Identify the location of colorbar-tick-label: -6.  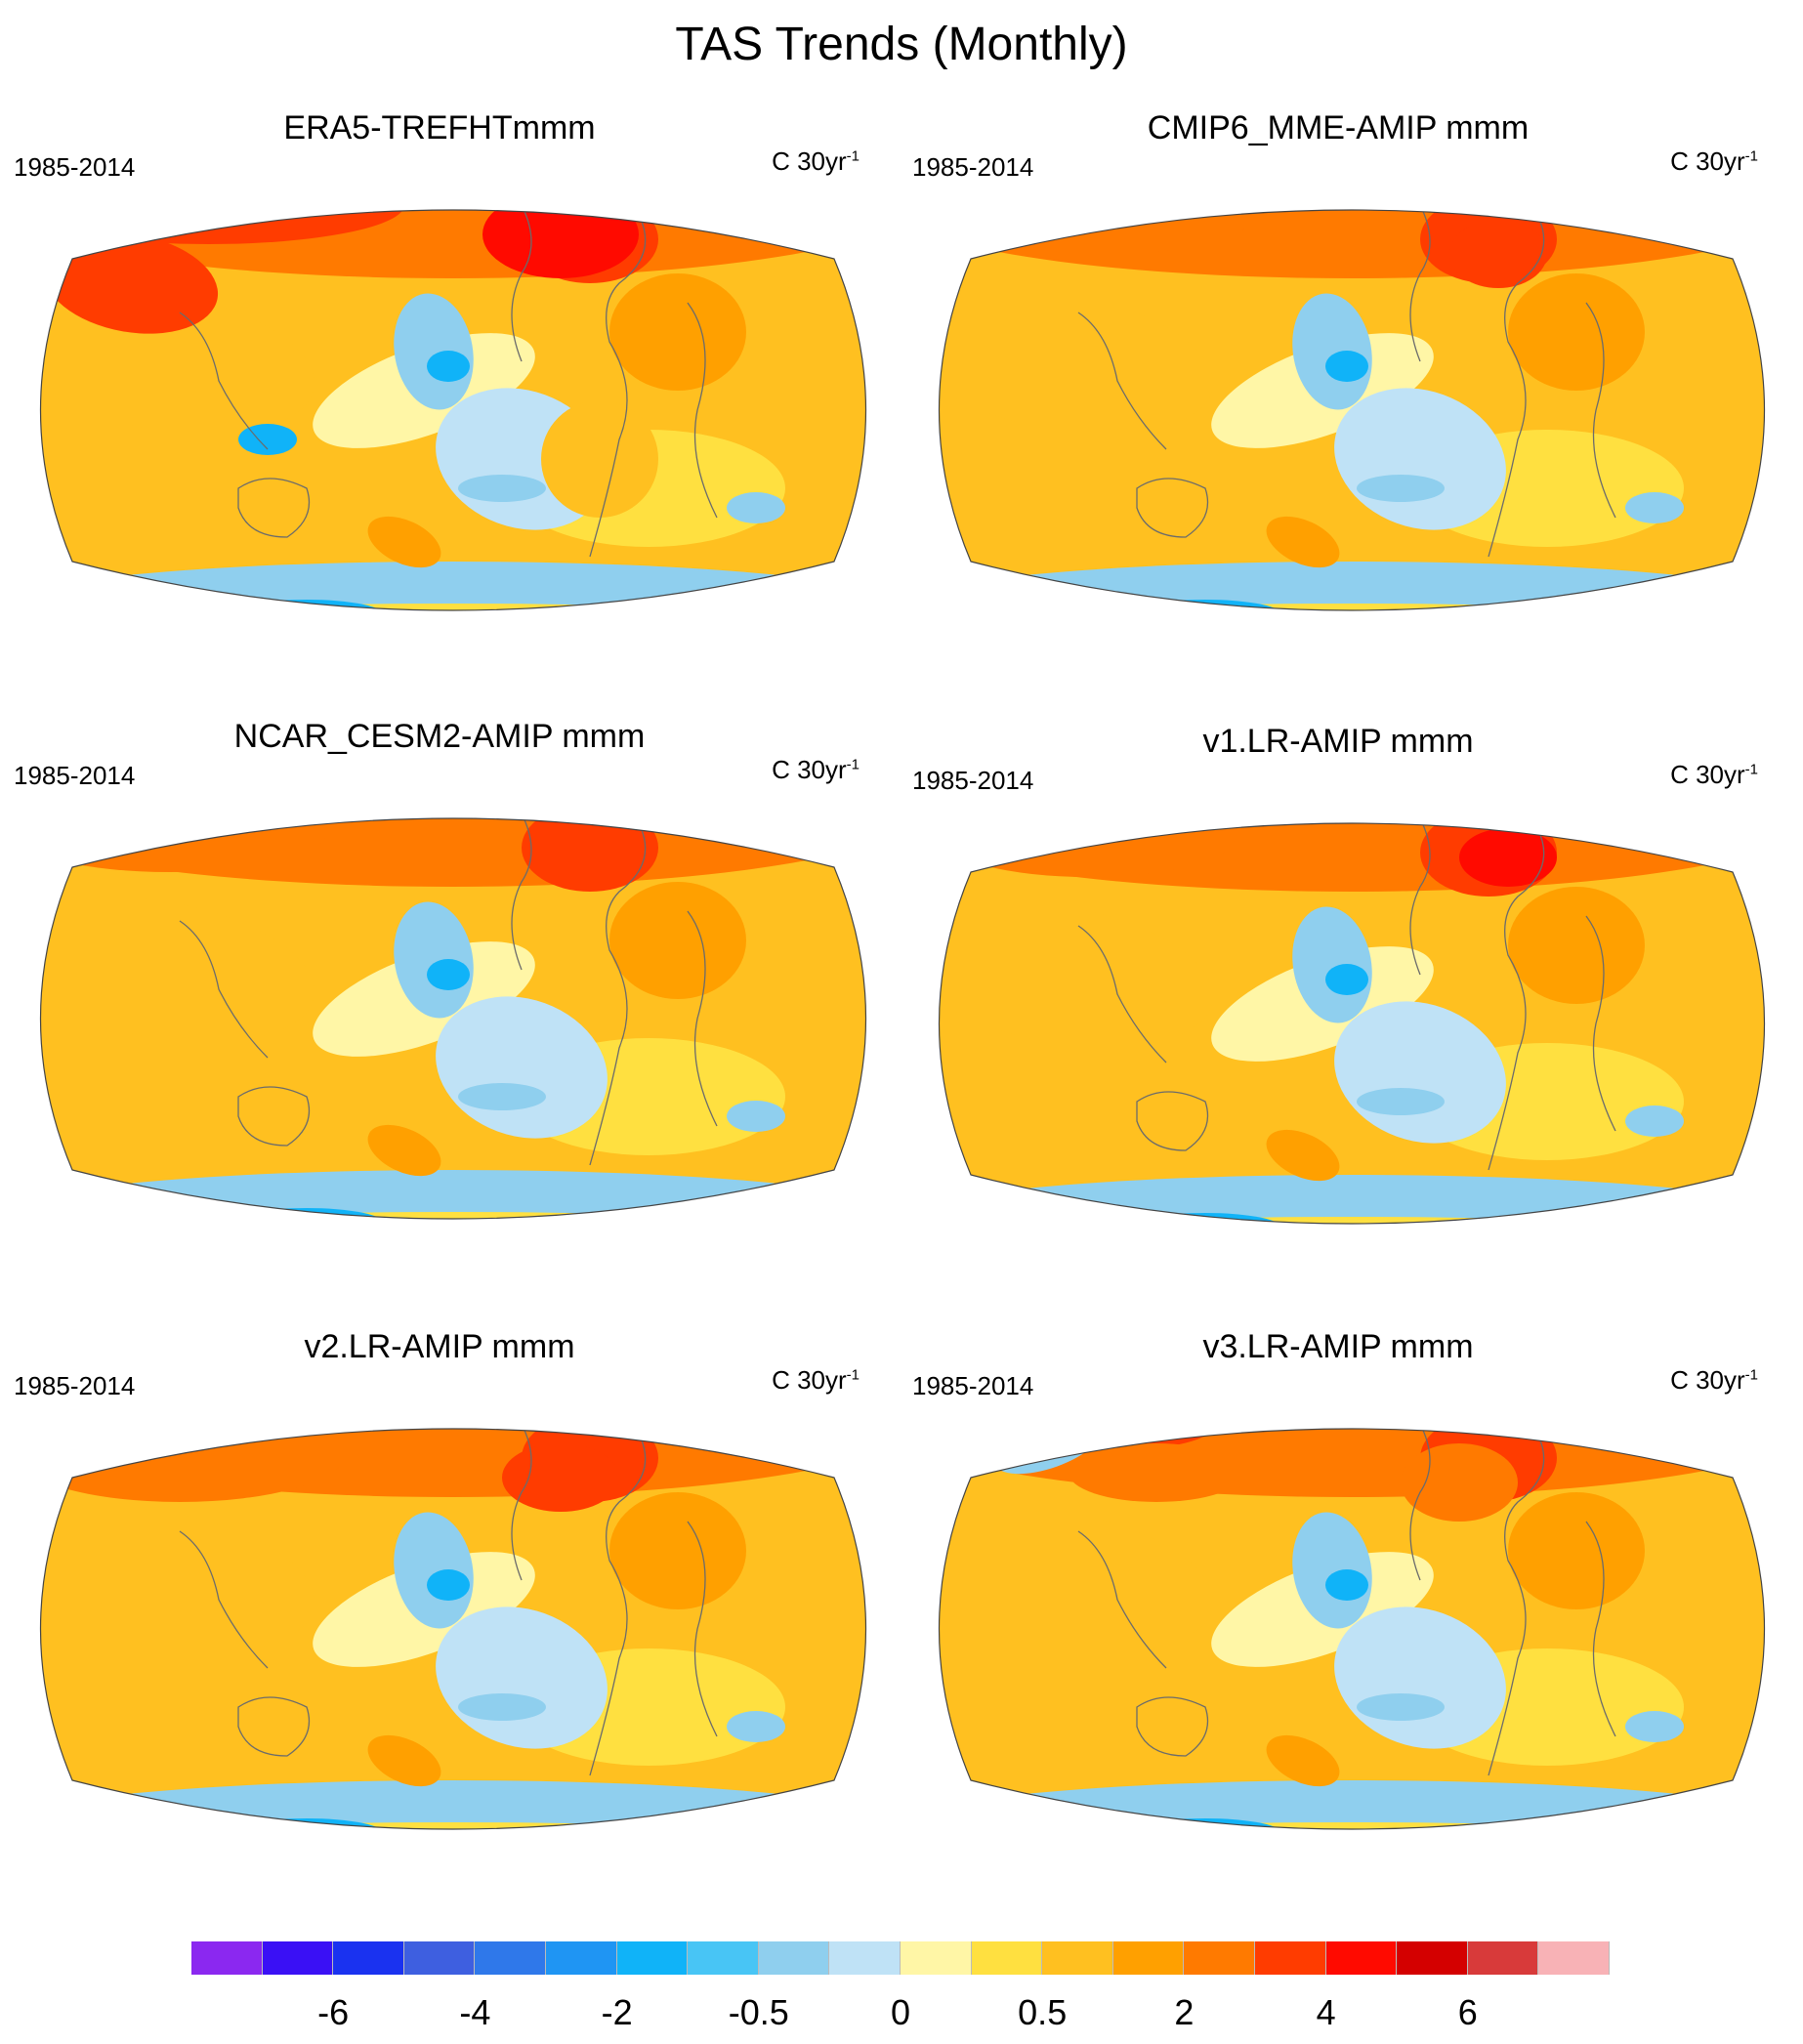
(333, 2012).